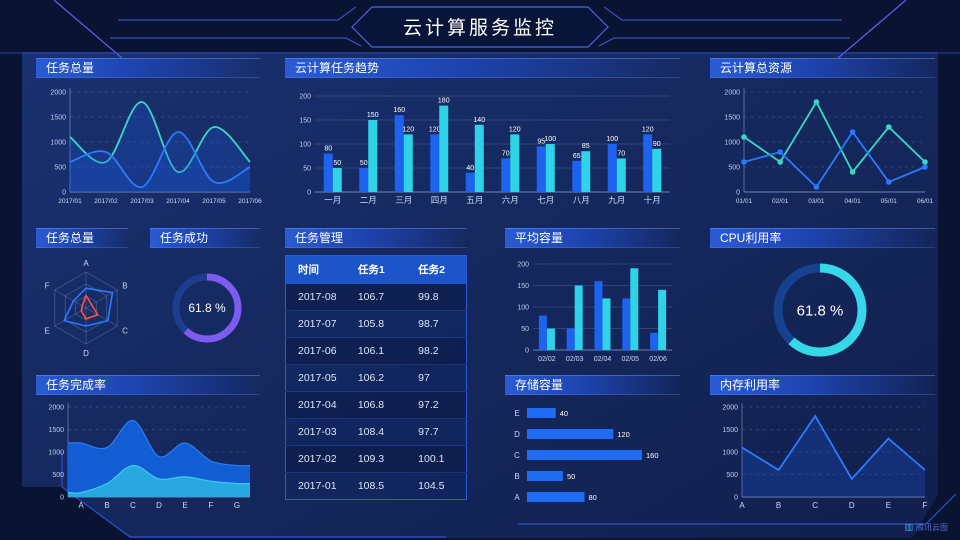 This screenshot has width=960, height=540. I want to click on table-cell: 2017-03, so click(315, 432).